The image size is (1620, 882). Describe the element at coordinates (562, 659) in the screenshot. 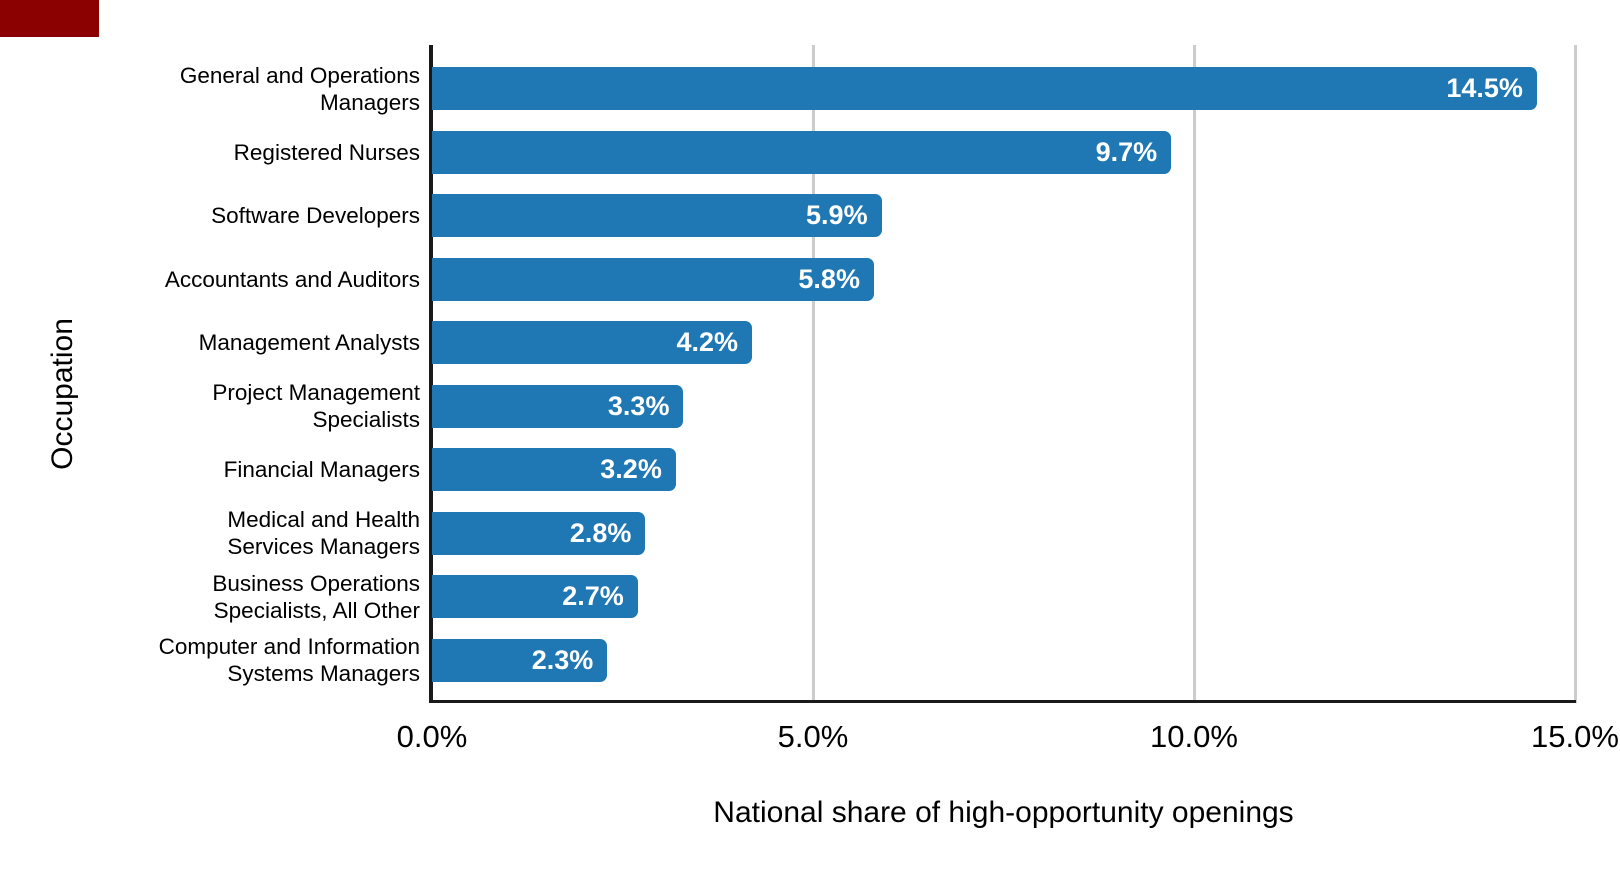

I see `bar-value-label: 2.3%` at that location.